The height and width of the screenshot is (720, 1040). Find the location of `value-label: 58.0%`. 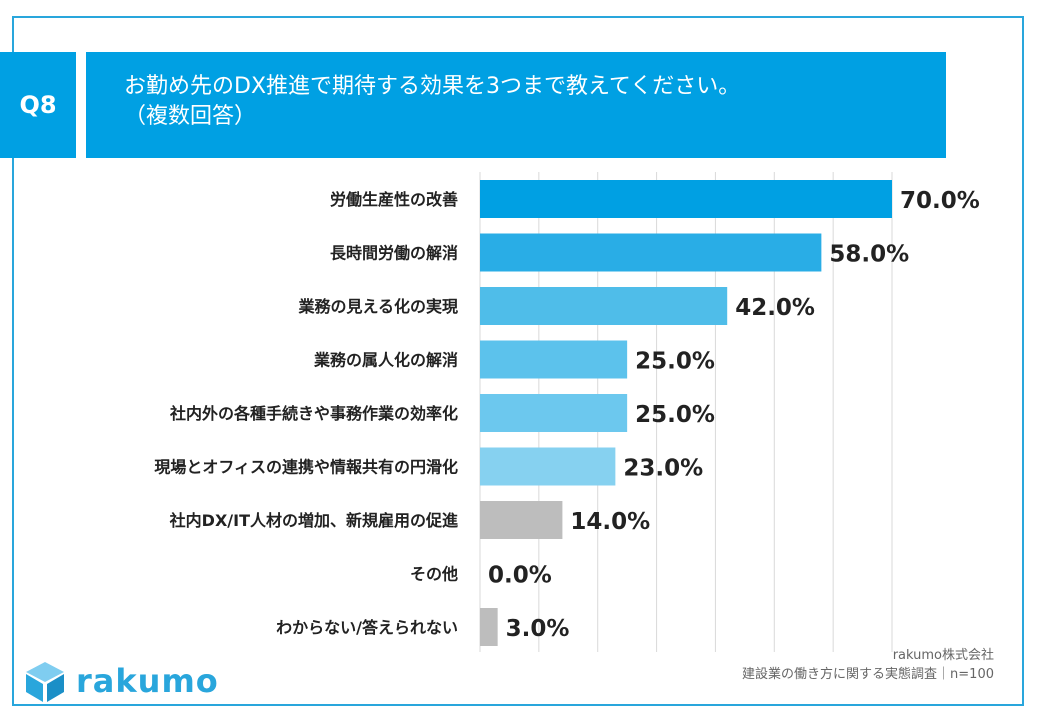

value-label: 58.0% is located at coordinates (869, 255).